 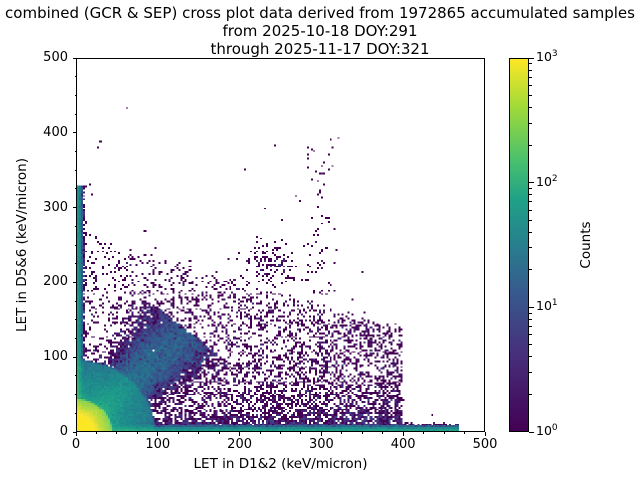 I want to click on x-ticklabel-0: 0, so click(x=76, y=444).